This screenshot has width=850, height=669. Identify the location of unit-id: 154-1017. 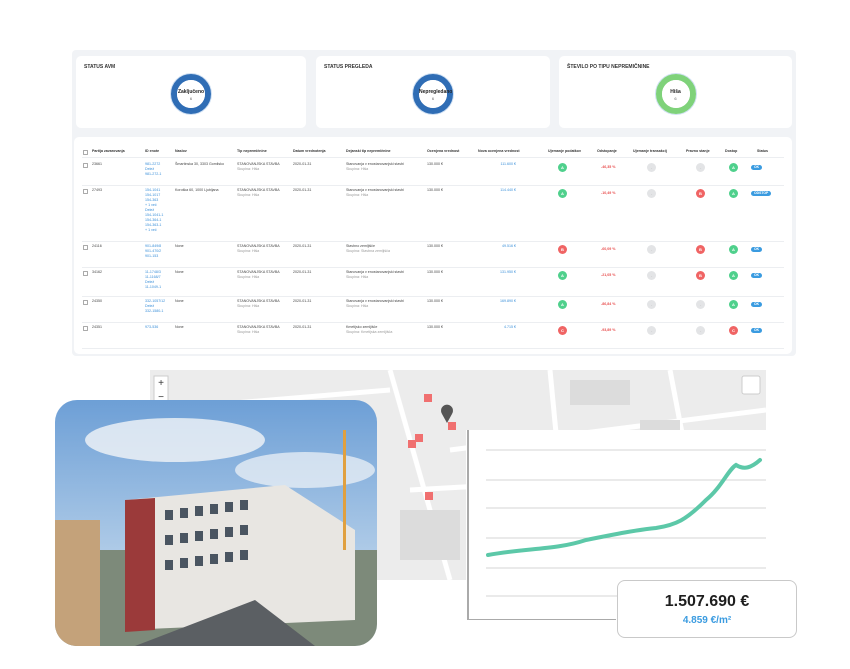
(153, 195).